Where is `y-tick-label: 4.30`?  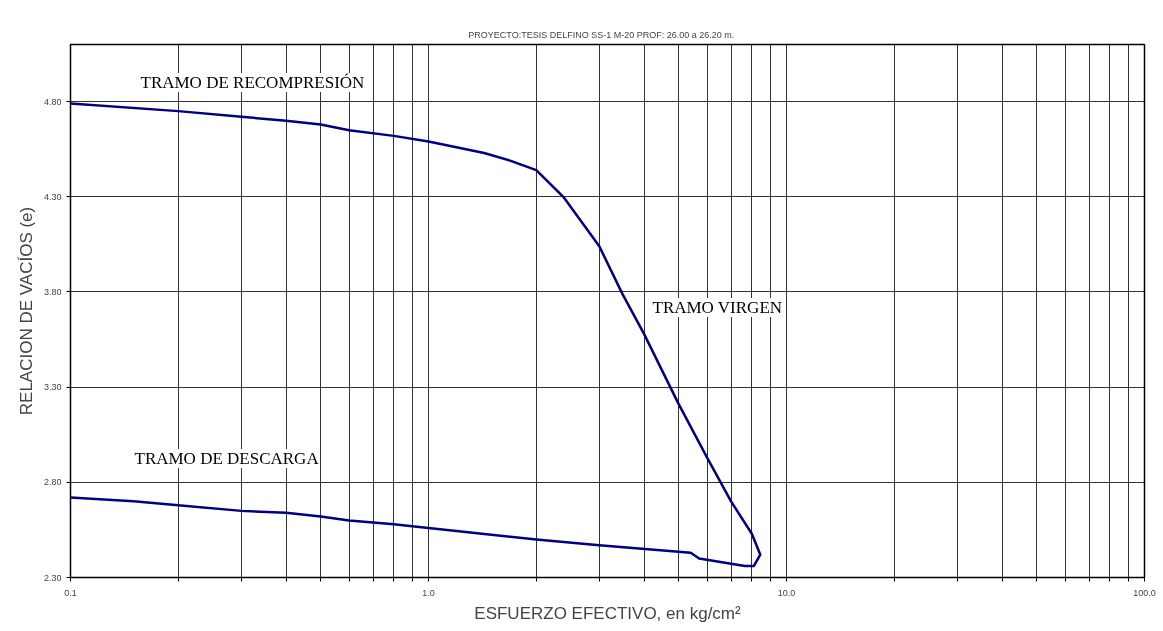 y-tick-label: 4.30 is located at coordinates (52, 196).